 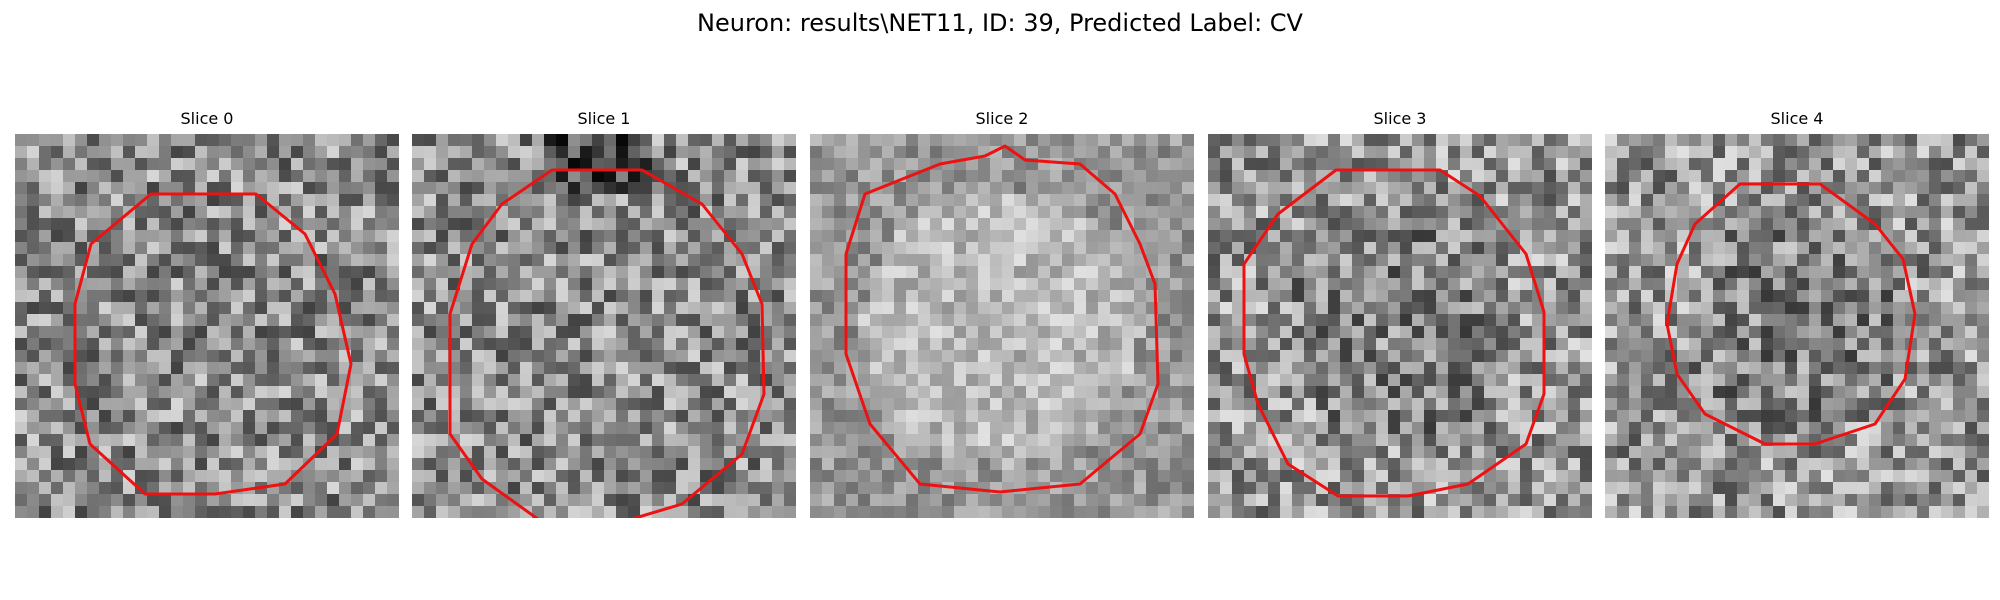 What do you see at coordinates (207, 118) in the screenshot?
I see `slice-title: Slice 0` at bounding box center [207, 118].